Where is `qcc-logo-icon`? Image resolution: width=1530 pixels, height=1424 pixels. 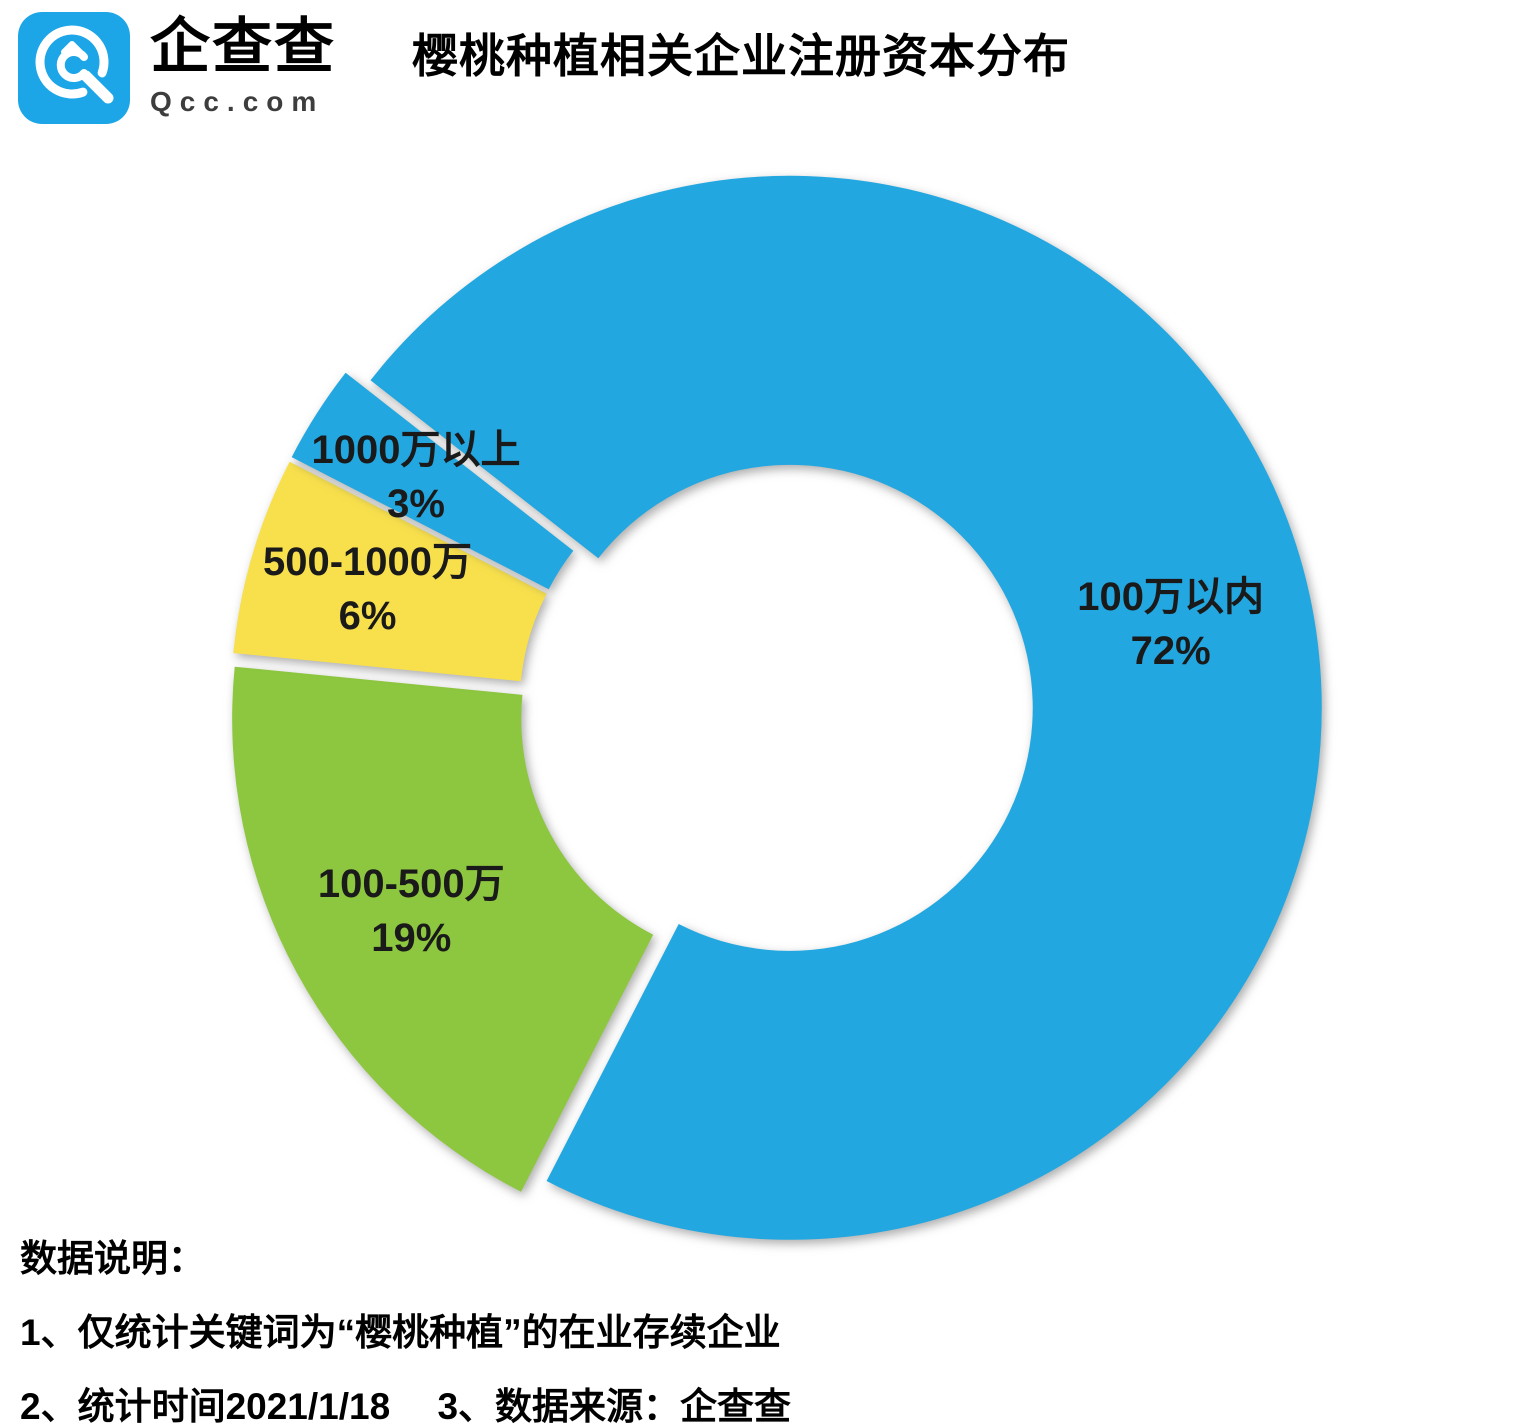
qcc-logo-icon is located at coordinates (74, 68).